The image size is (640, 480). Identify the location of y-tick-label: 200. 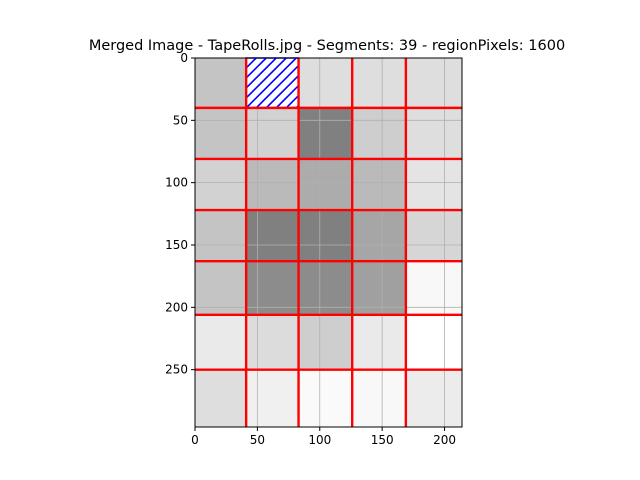
(176, 307).